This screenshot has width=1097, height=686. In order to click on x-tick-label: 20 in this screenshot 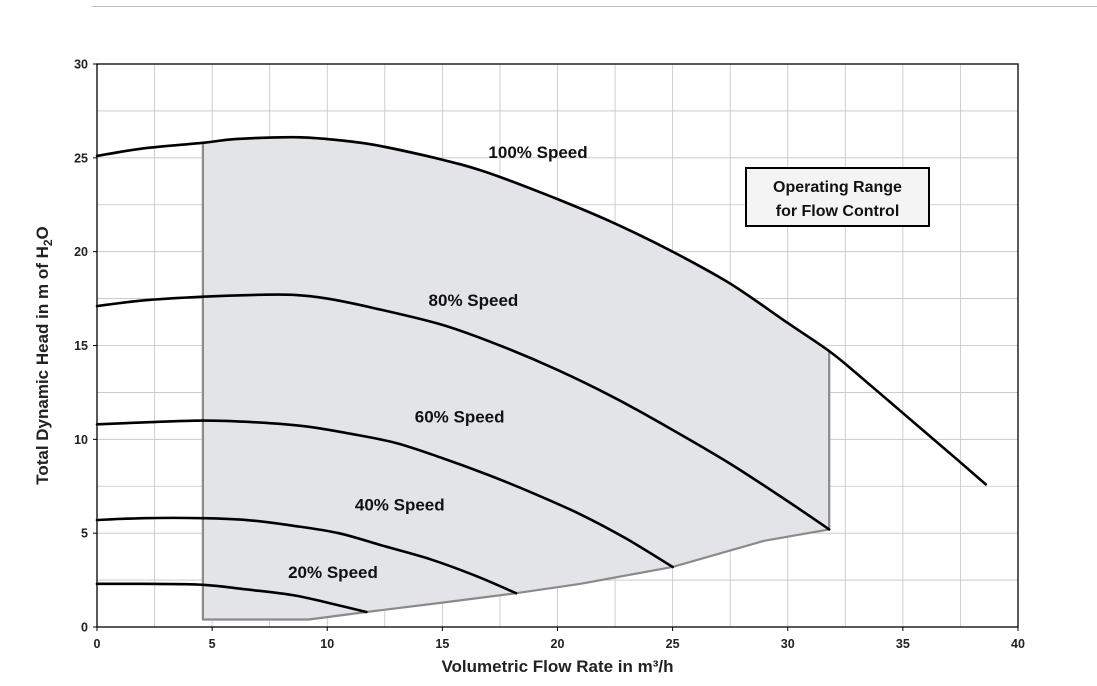, I will do `click(558, 644)`.